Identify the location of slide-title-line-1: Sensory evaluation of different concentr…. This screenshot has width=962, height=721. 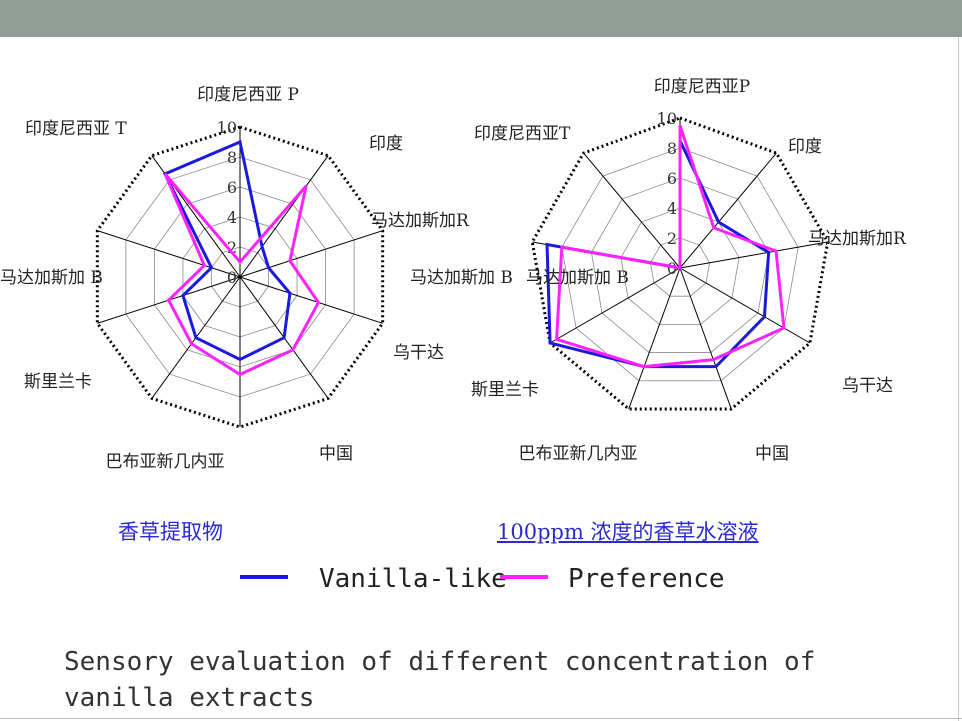
(440, 662).